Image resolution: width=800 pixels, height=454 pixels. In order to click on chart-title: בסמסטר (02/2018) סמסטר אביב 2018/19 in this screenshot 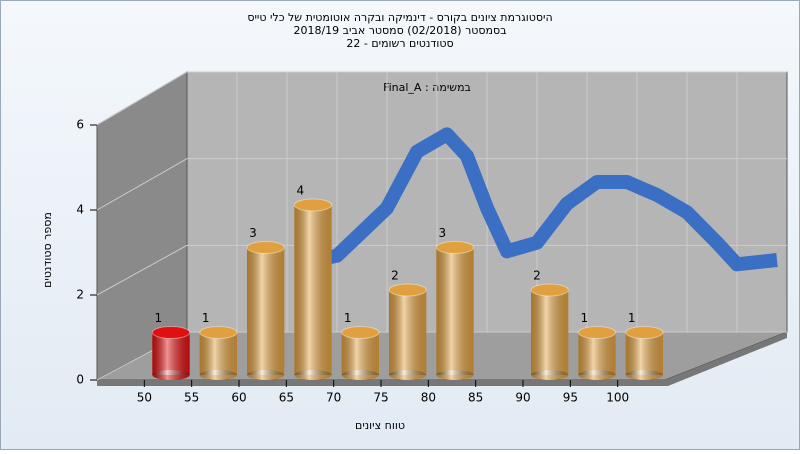, I will do `click(399, 30)`.